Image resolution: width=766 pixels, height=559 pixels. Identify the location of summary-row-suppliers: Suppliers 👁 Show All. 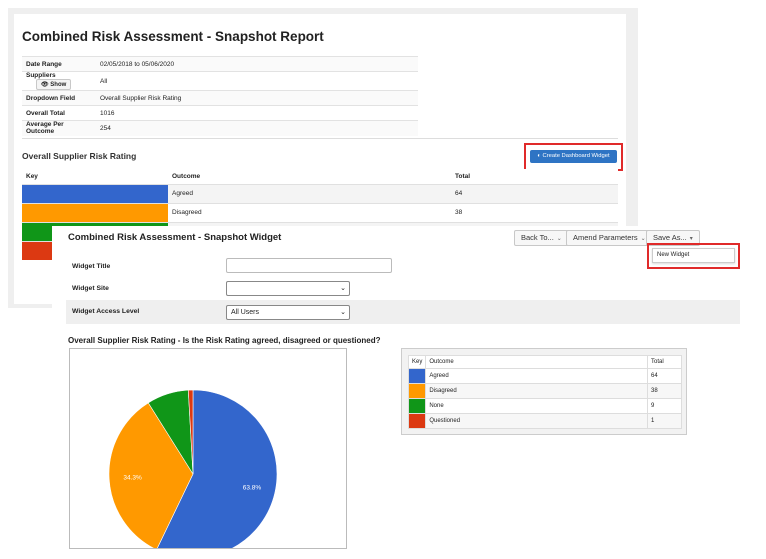
(220, 81).